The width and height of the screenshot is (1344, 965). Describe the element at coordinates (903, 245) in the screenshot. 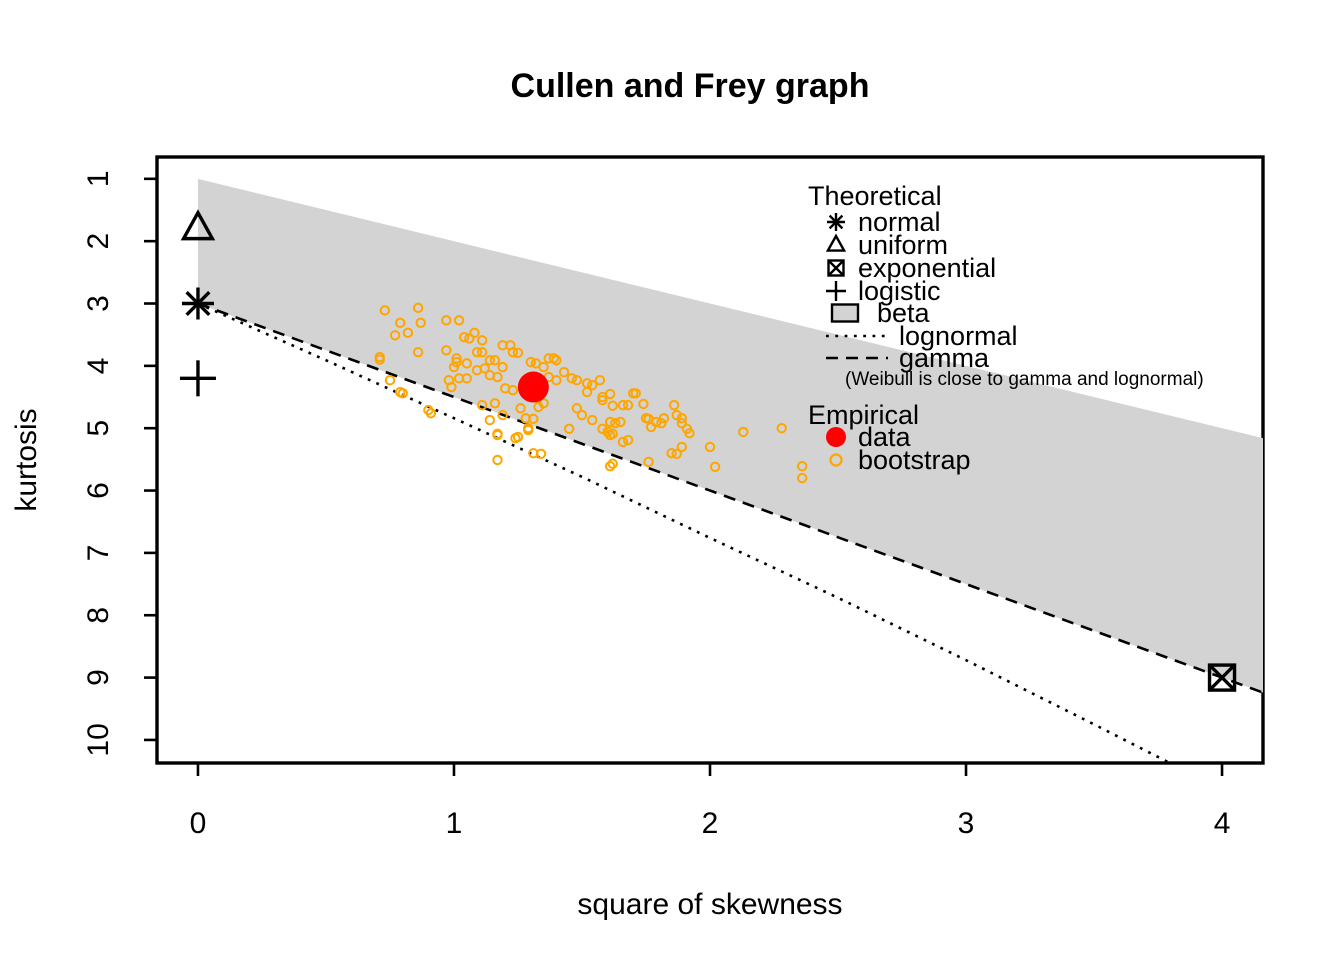

I see `legend-item-uniform: uniform` at that location.